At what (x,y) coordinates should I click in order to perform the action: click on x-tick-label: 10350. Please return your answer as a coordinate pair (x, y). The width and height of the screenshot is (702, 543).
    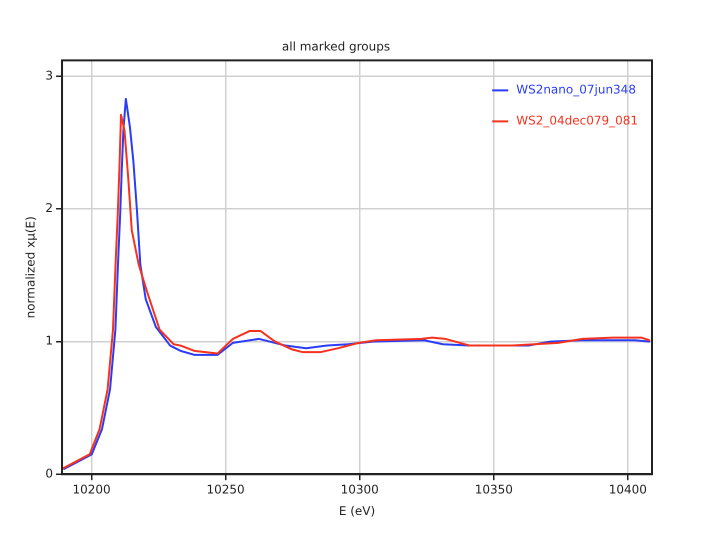
    Looking at the image, I should click on (493, 489).